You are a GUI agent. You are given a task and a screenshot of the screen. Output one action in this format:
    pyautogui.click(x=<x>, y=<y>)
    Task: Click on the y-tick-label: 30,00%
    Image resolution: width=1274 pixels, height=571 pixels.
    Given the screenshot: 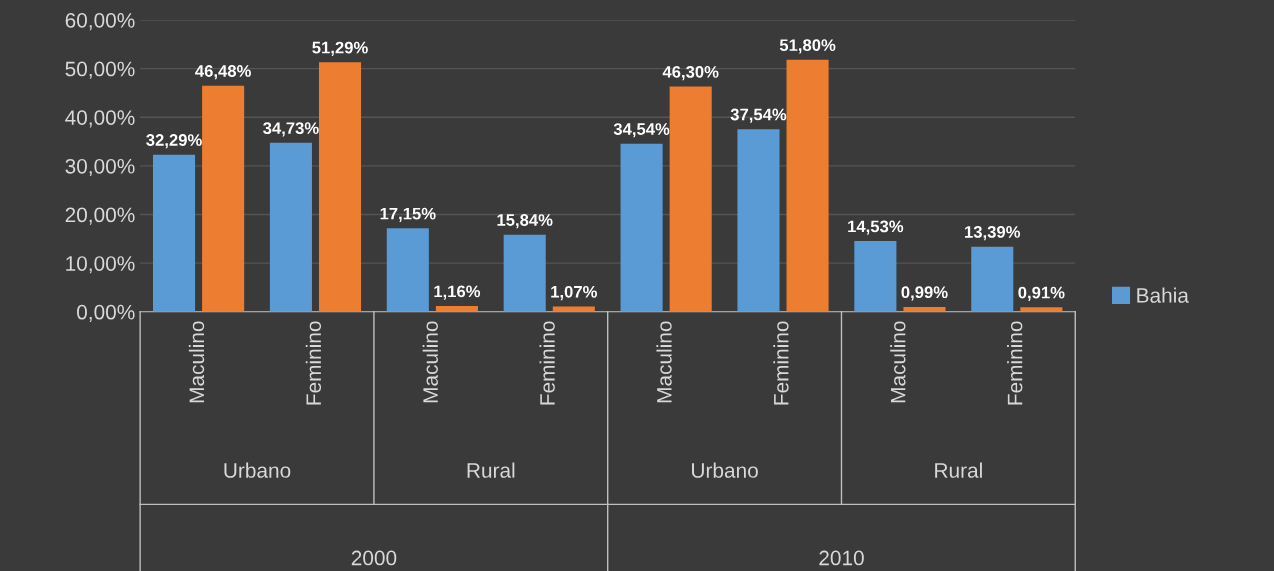 What is the action you would take?
    pyautogui.click(x=100, y=167)
    